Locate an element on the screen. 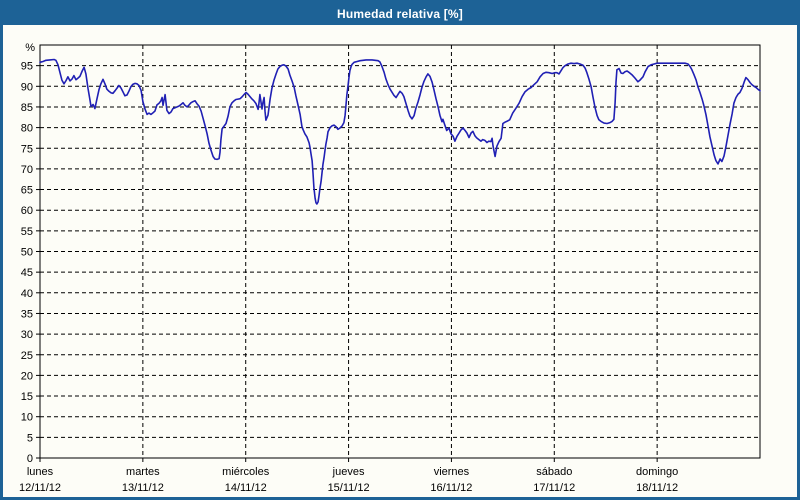 The width and height of the screenshot is (800, 500). y-tick-label: 40 is located at coordinates (27, 294).